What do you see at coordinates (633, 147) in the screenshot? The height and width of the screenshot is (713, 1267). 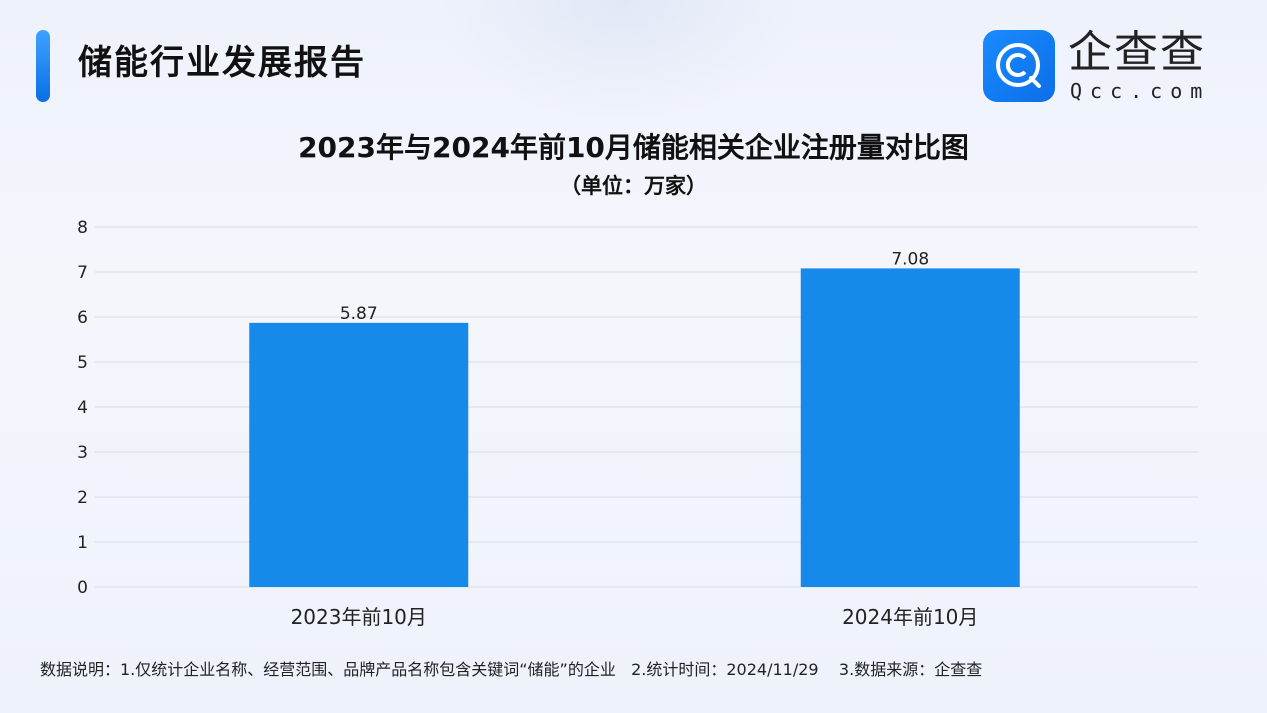 I see `chart-title: 2023年与2024年前10月储能相关企业注册量对比图` at bounding box center [633, 147].